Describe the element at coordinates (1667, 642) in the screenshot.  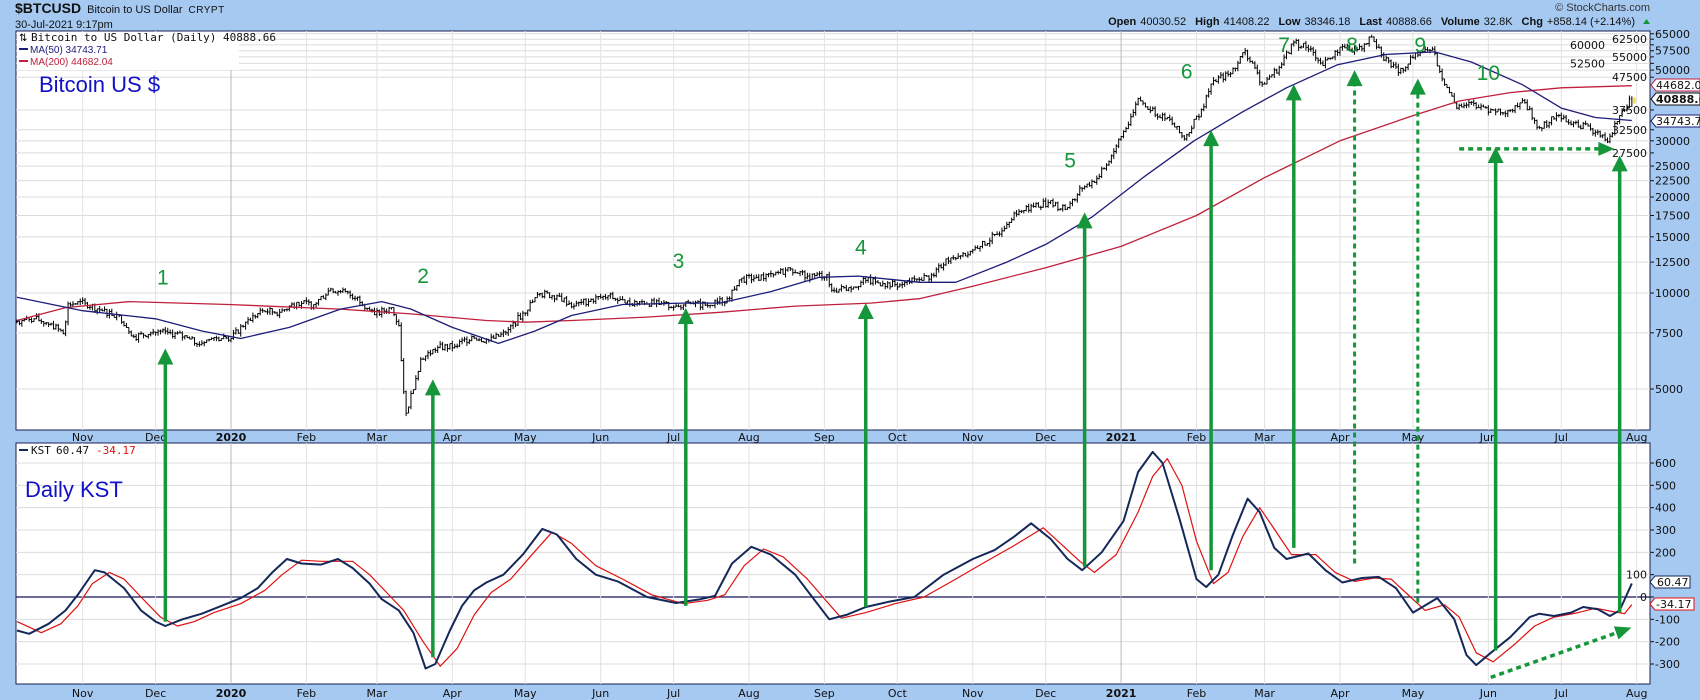
I see `kst-tick-label: -200` at that location.